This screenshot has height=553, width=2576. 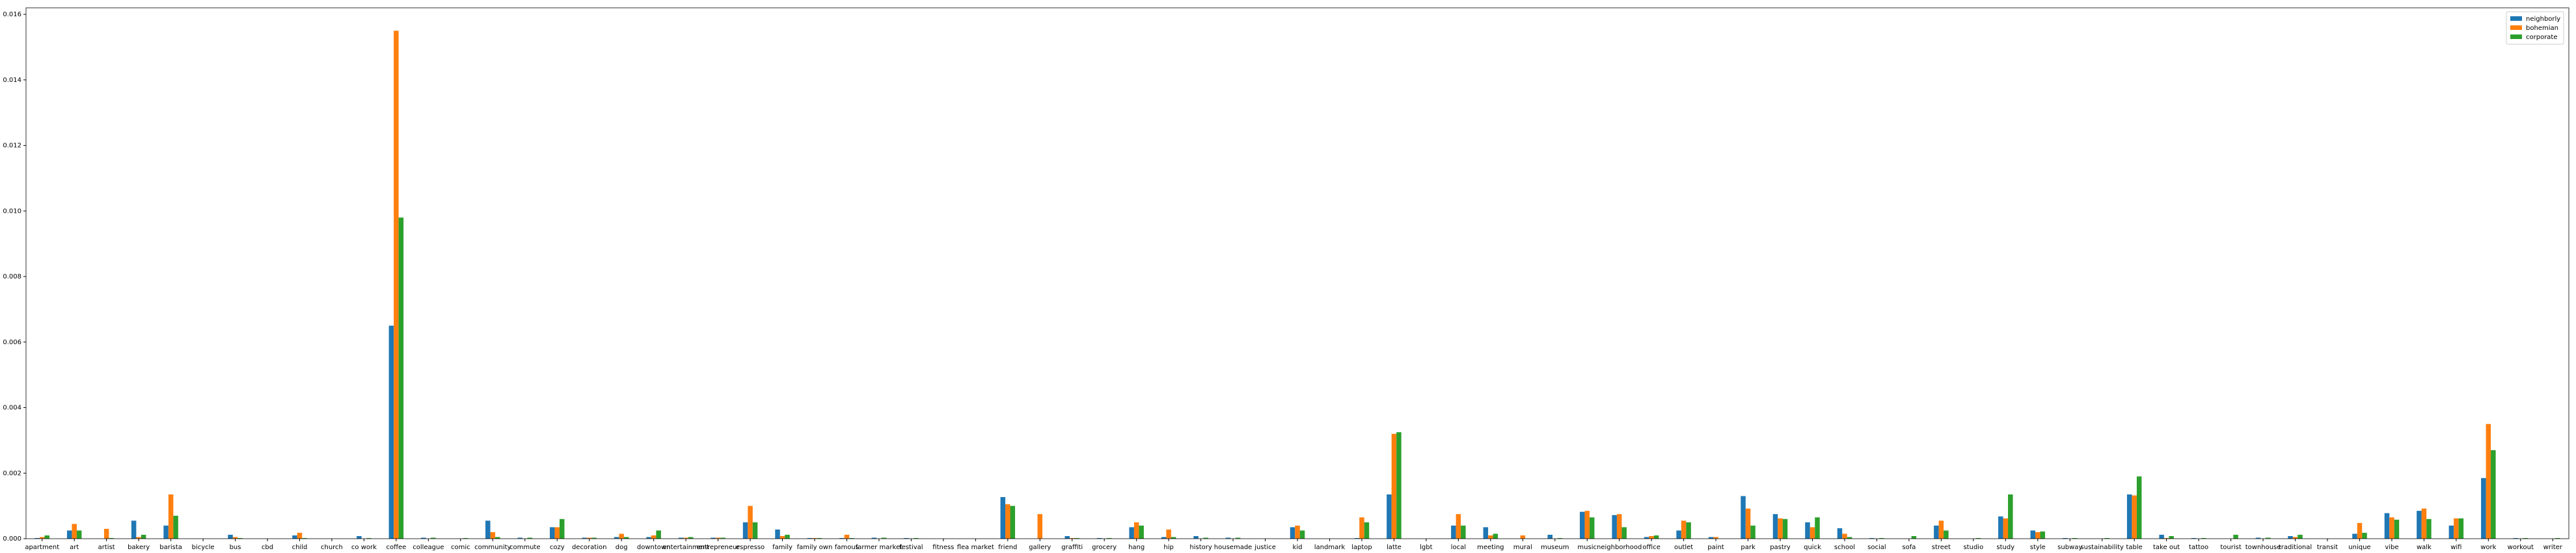 I want to click on x-tick-label: cozy, so click(x=557, y=547).